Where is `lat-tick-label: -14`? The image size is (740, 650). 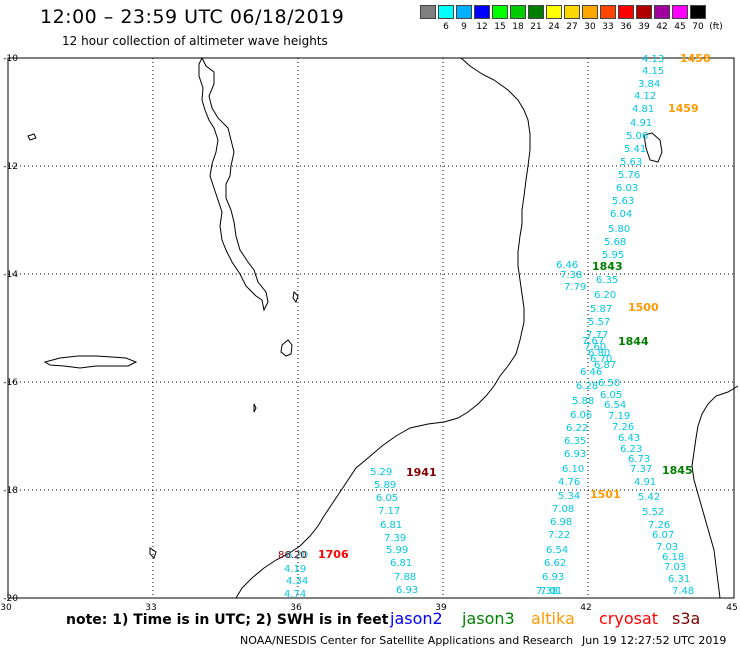
lat-tick-label: -14 is located at coordinates (10, 275).